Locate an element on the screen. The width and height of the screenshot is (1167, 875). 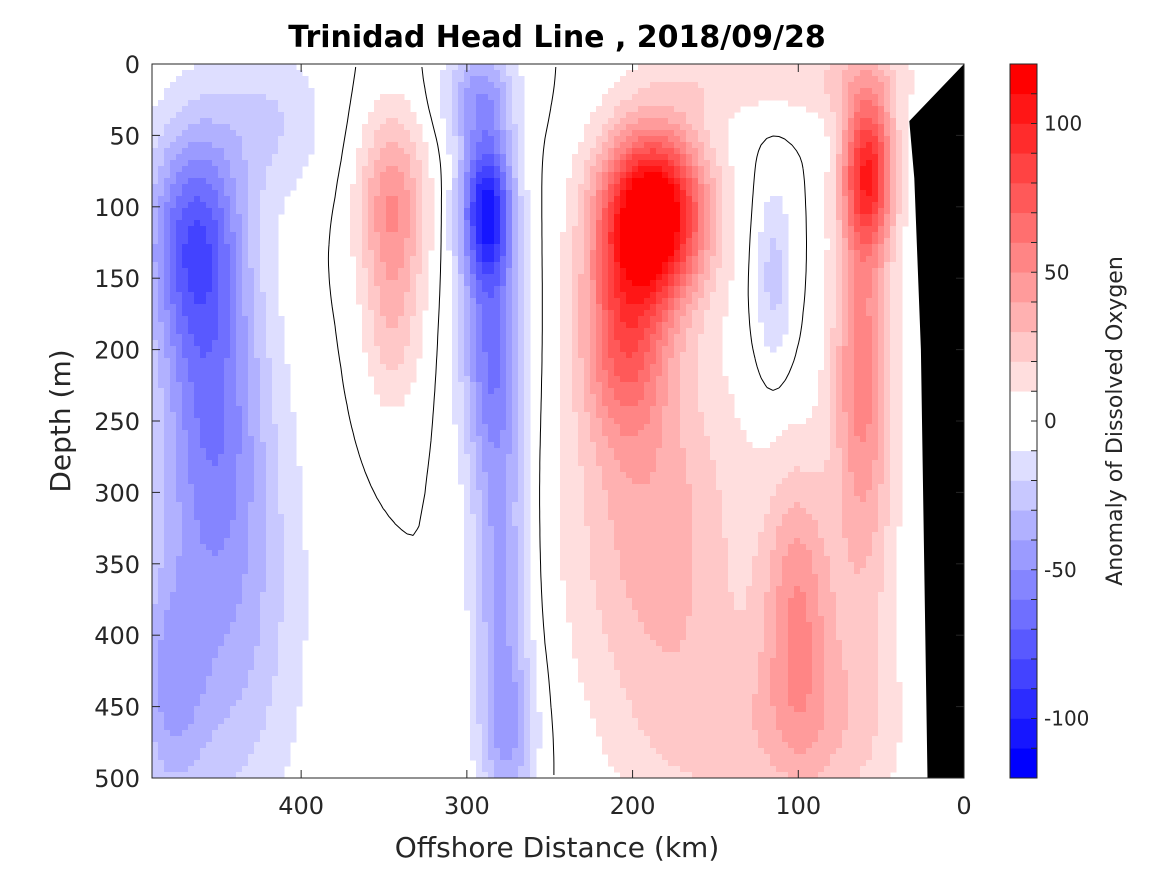
colorbar-segment is located at coordinates (1023, 763).